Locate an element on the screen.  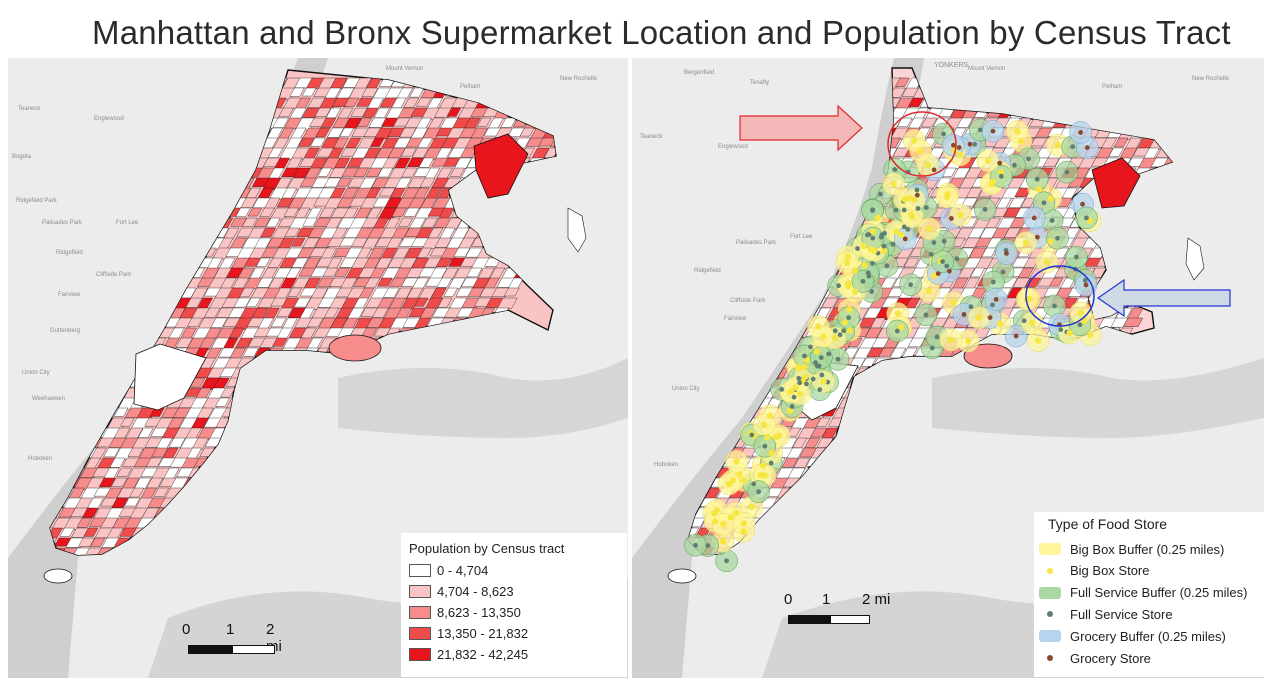
orchard-beach-shape is located at coordinates (501, 166).